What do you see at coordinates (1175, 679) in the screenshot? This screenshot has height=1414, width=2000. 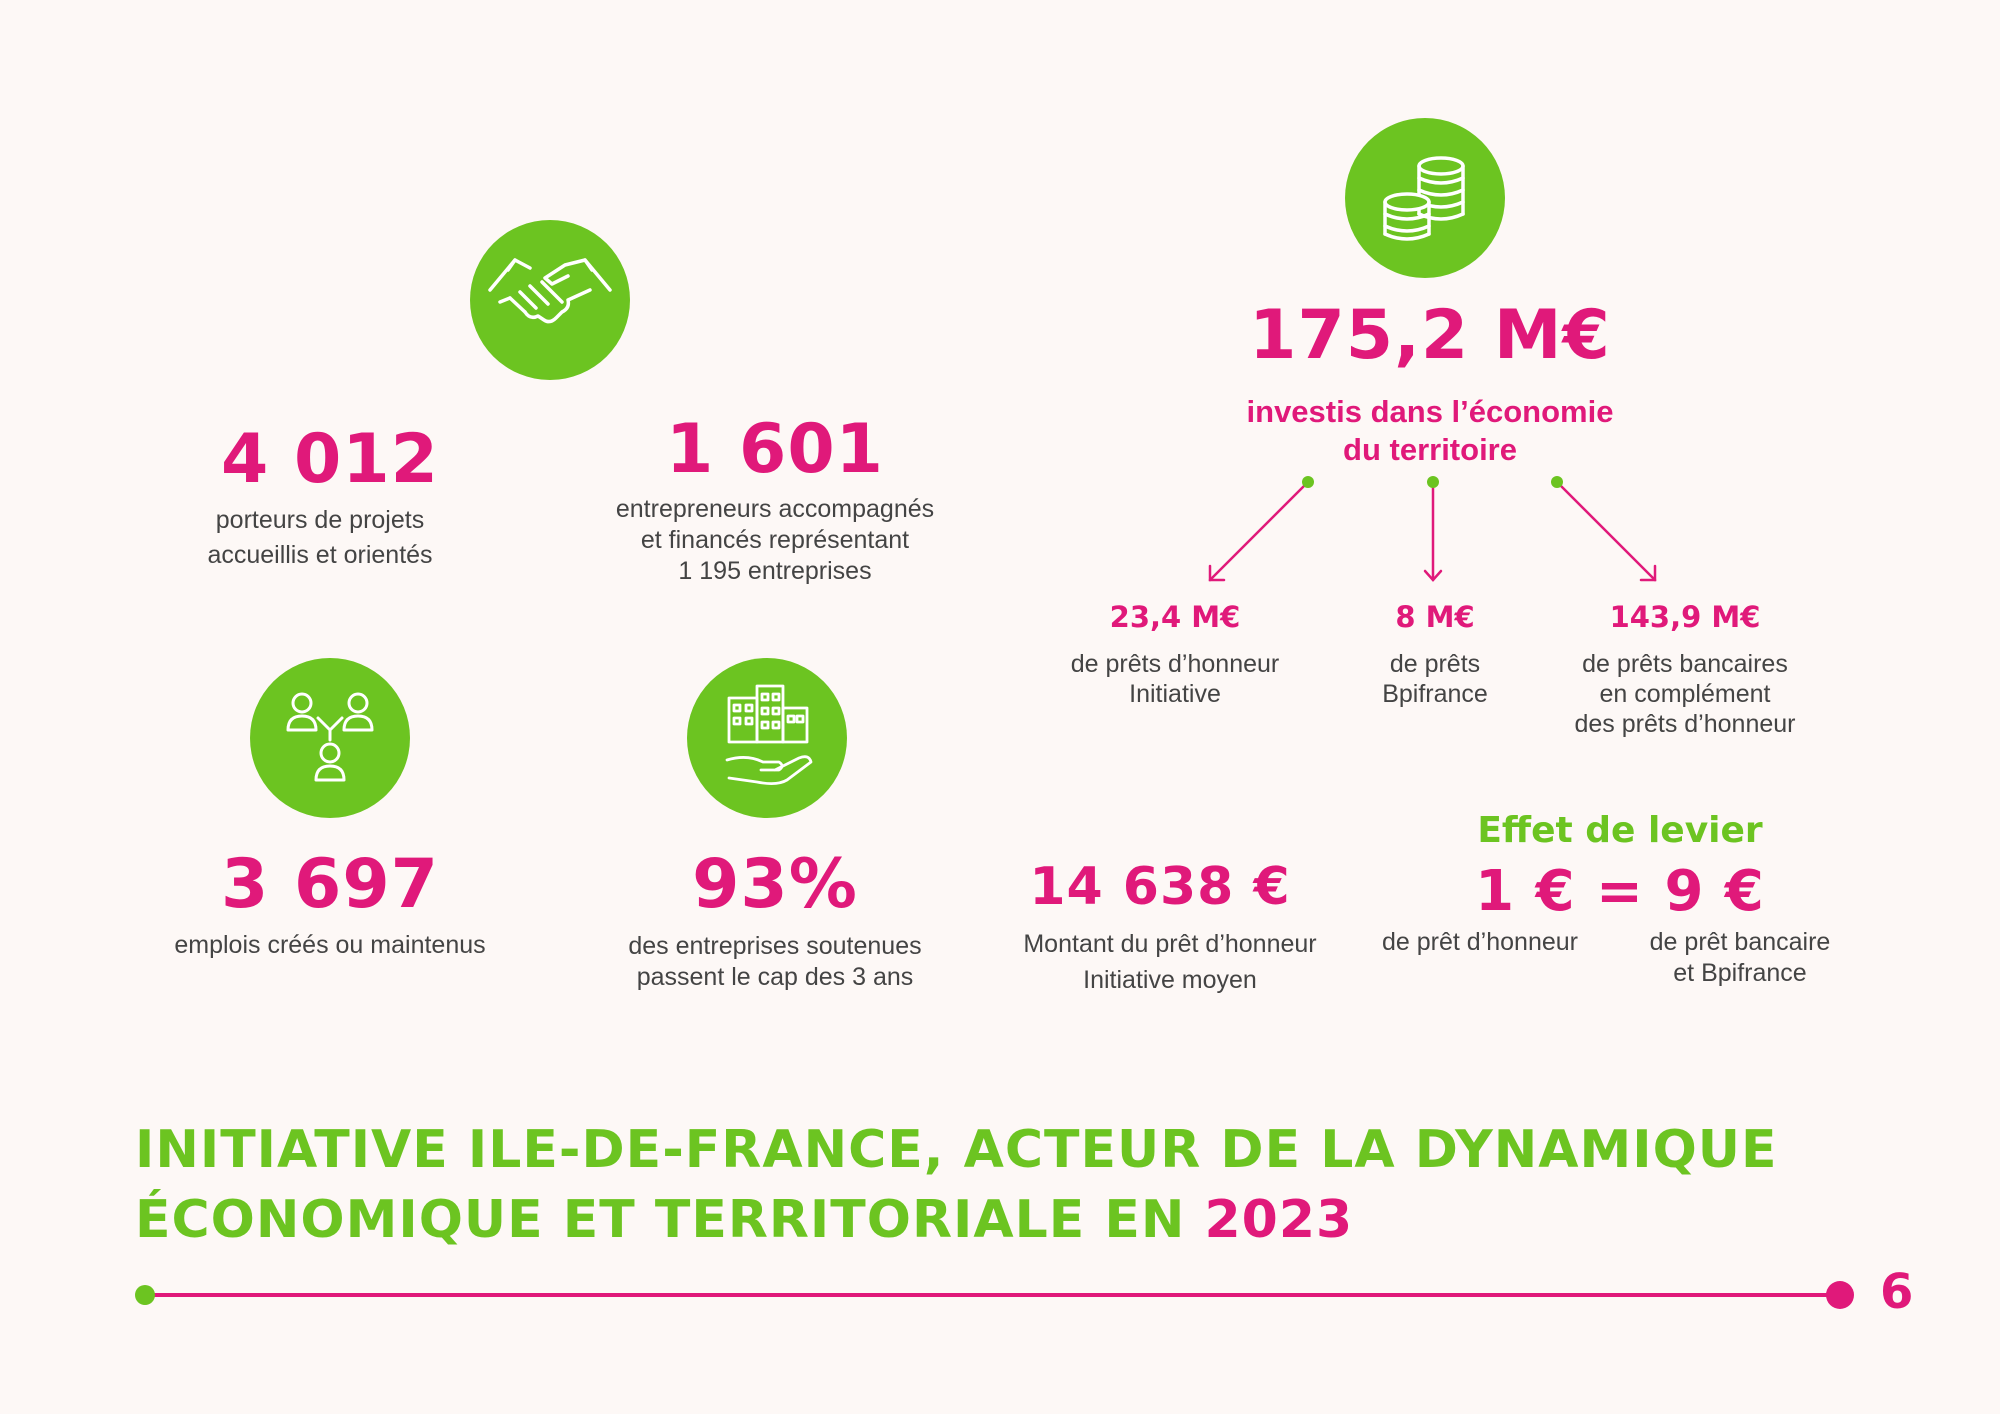 I see `breakdown-initiative-label: de prêts d’honneur Initiative` at bounding box center [1175, 679].